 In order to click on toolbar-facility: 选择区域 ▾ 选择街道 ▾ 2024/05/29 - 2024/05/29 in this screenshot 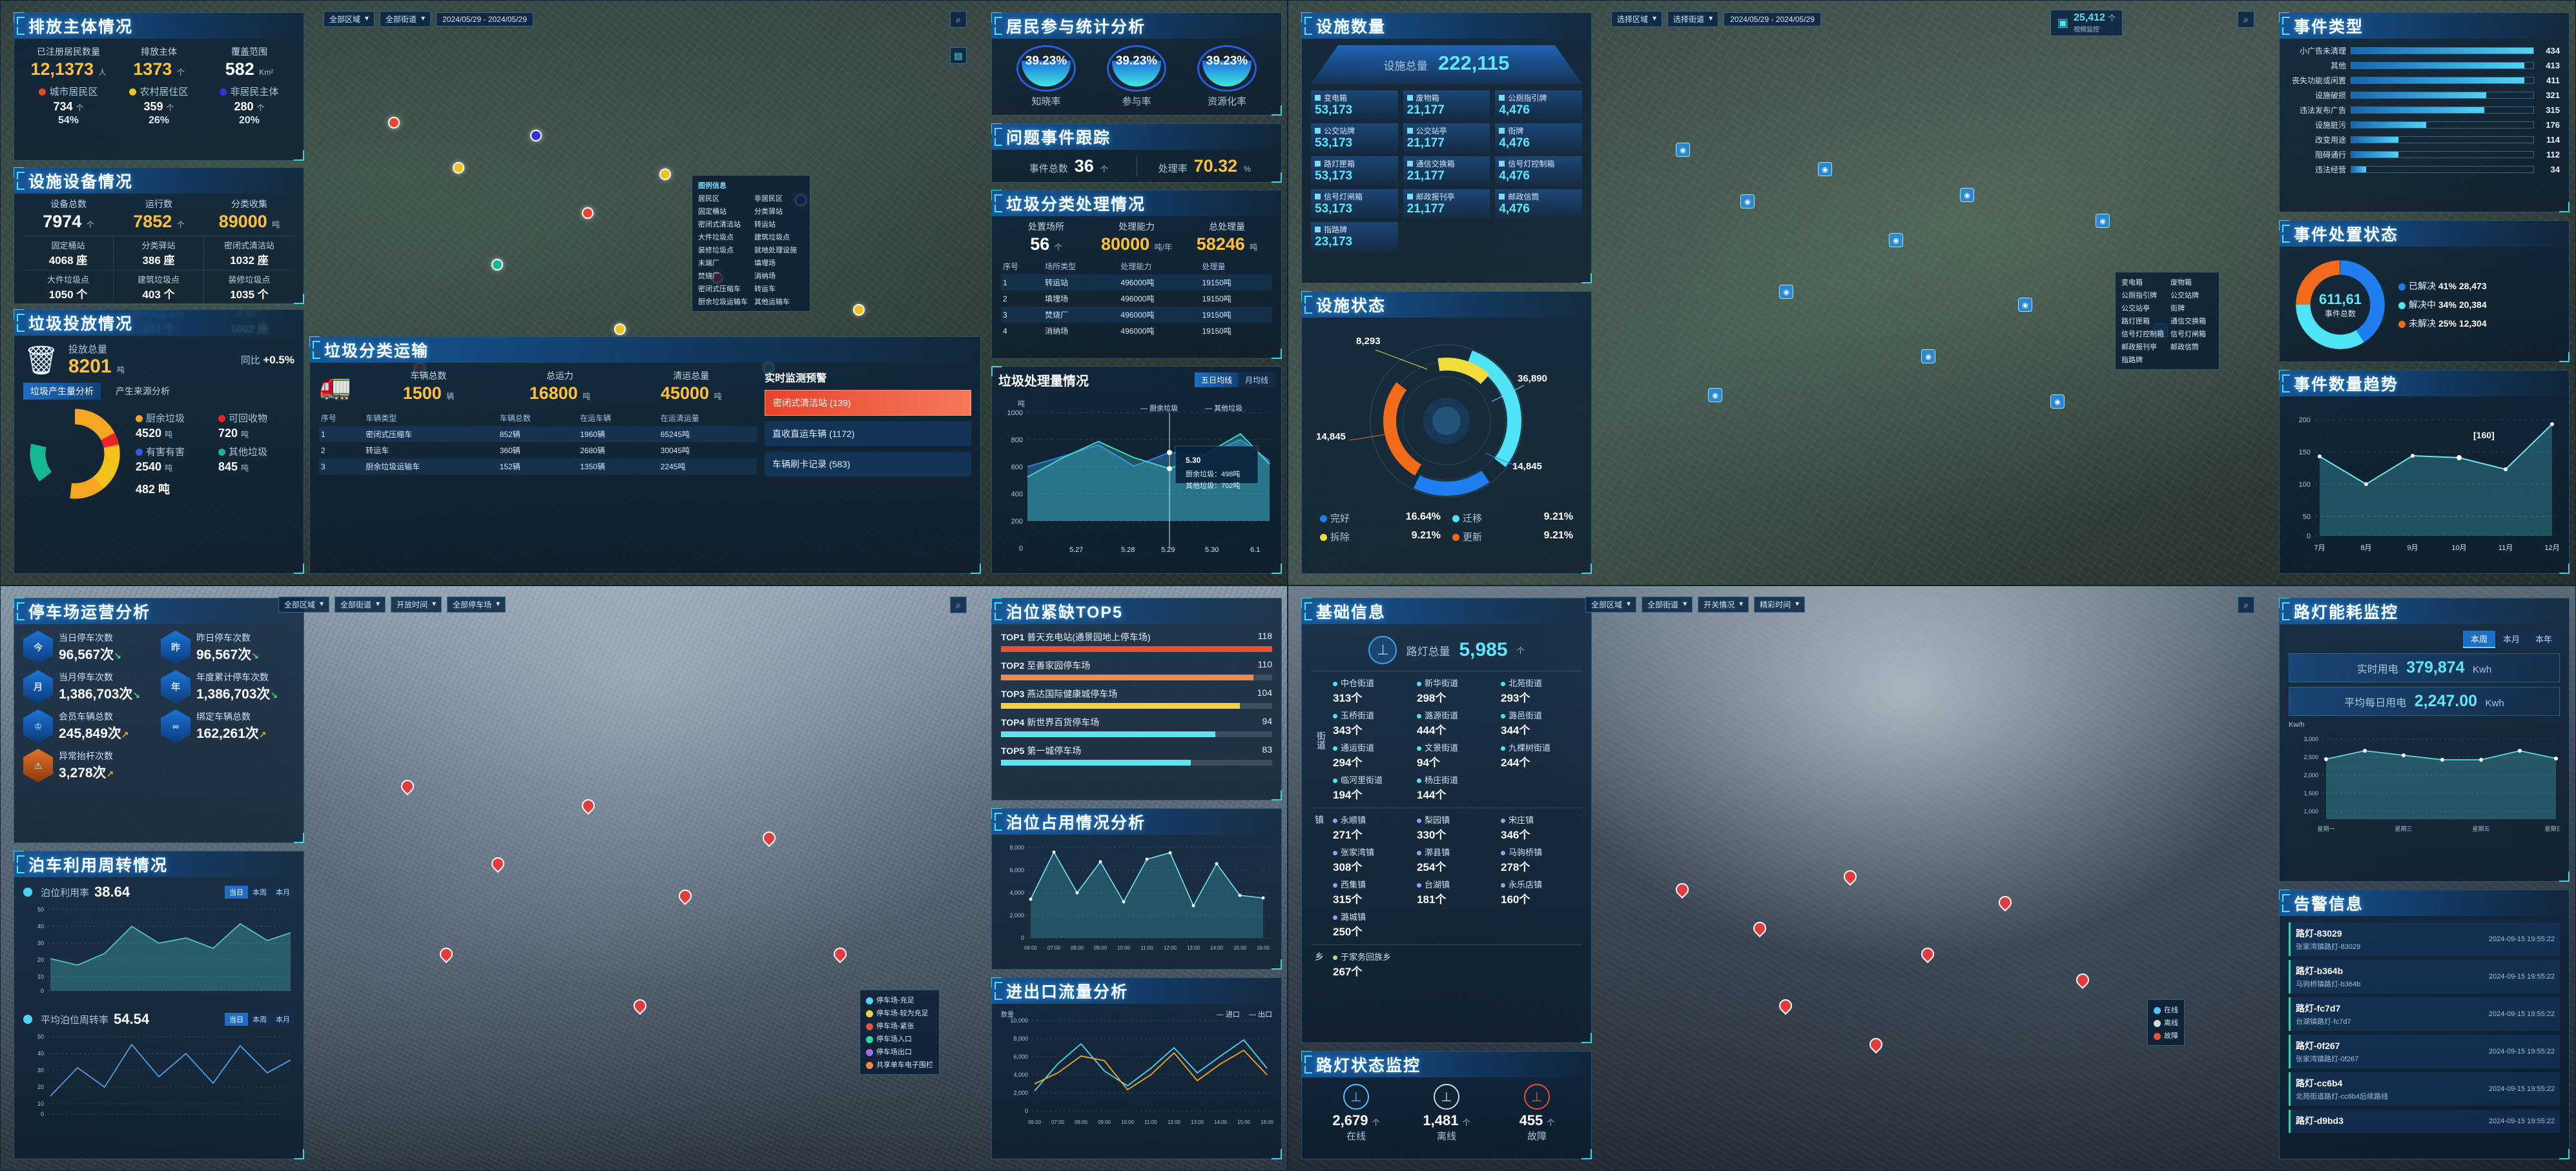, I will do `click(1716, 19)`.